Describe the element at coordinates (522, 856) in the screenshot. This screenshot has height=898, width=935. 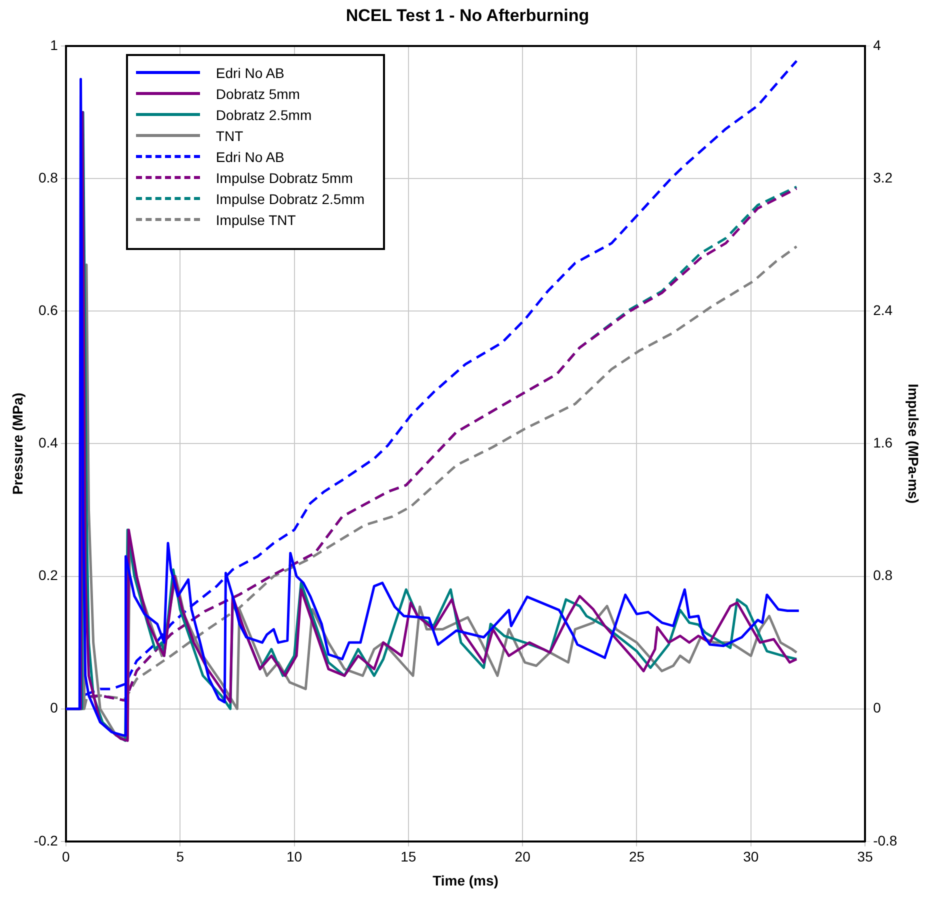
I see `x-tick-label: 20` at that location.